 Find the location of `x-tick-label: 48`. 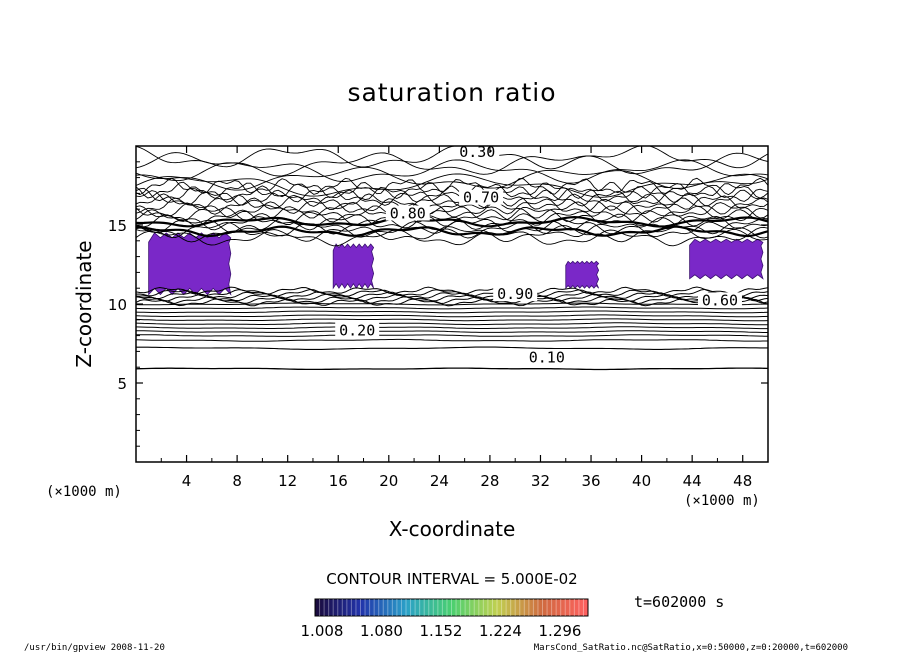

x-tick-label: 48 is located at coordinates (742, 481).